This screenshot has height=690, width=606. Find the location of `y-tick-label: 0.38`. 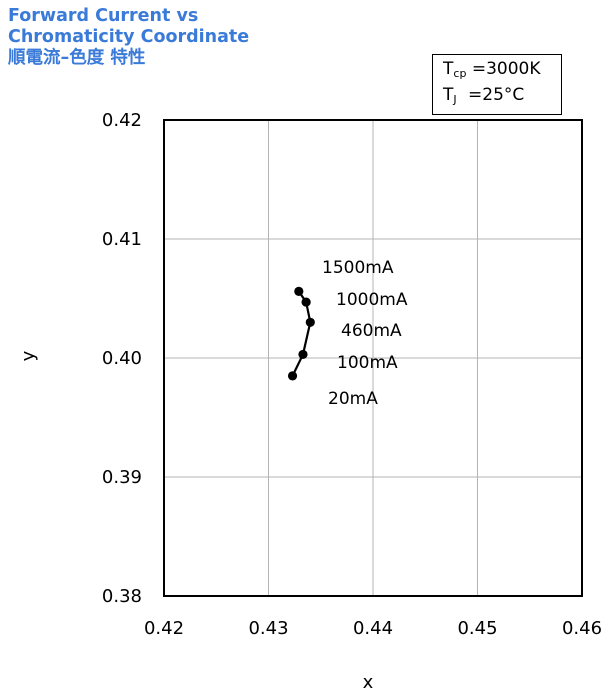

y-tick-label: 0.38 is located at coordinates (122, 596).